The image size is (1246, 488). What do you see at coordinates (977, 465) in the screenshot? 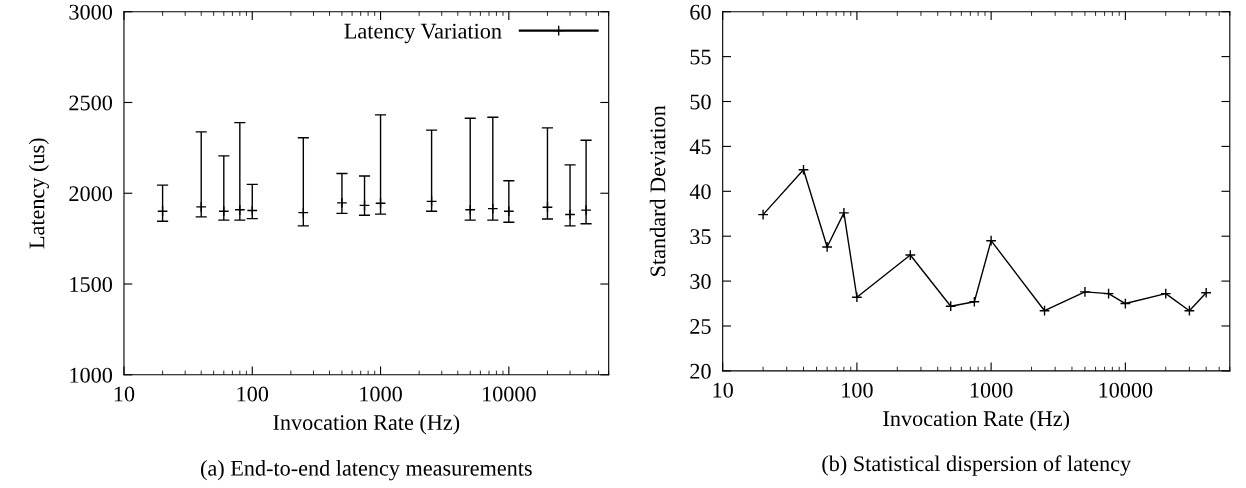
I see `text: (b) Statistical dispersion of latency` at bounding box center [977, 465].